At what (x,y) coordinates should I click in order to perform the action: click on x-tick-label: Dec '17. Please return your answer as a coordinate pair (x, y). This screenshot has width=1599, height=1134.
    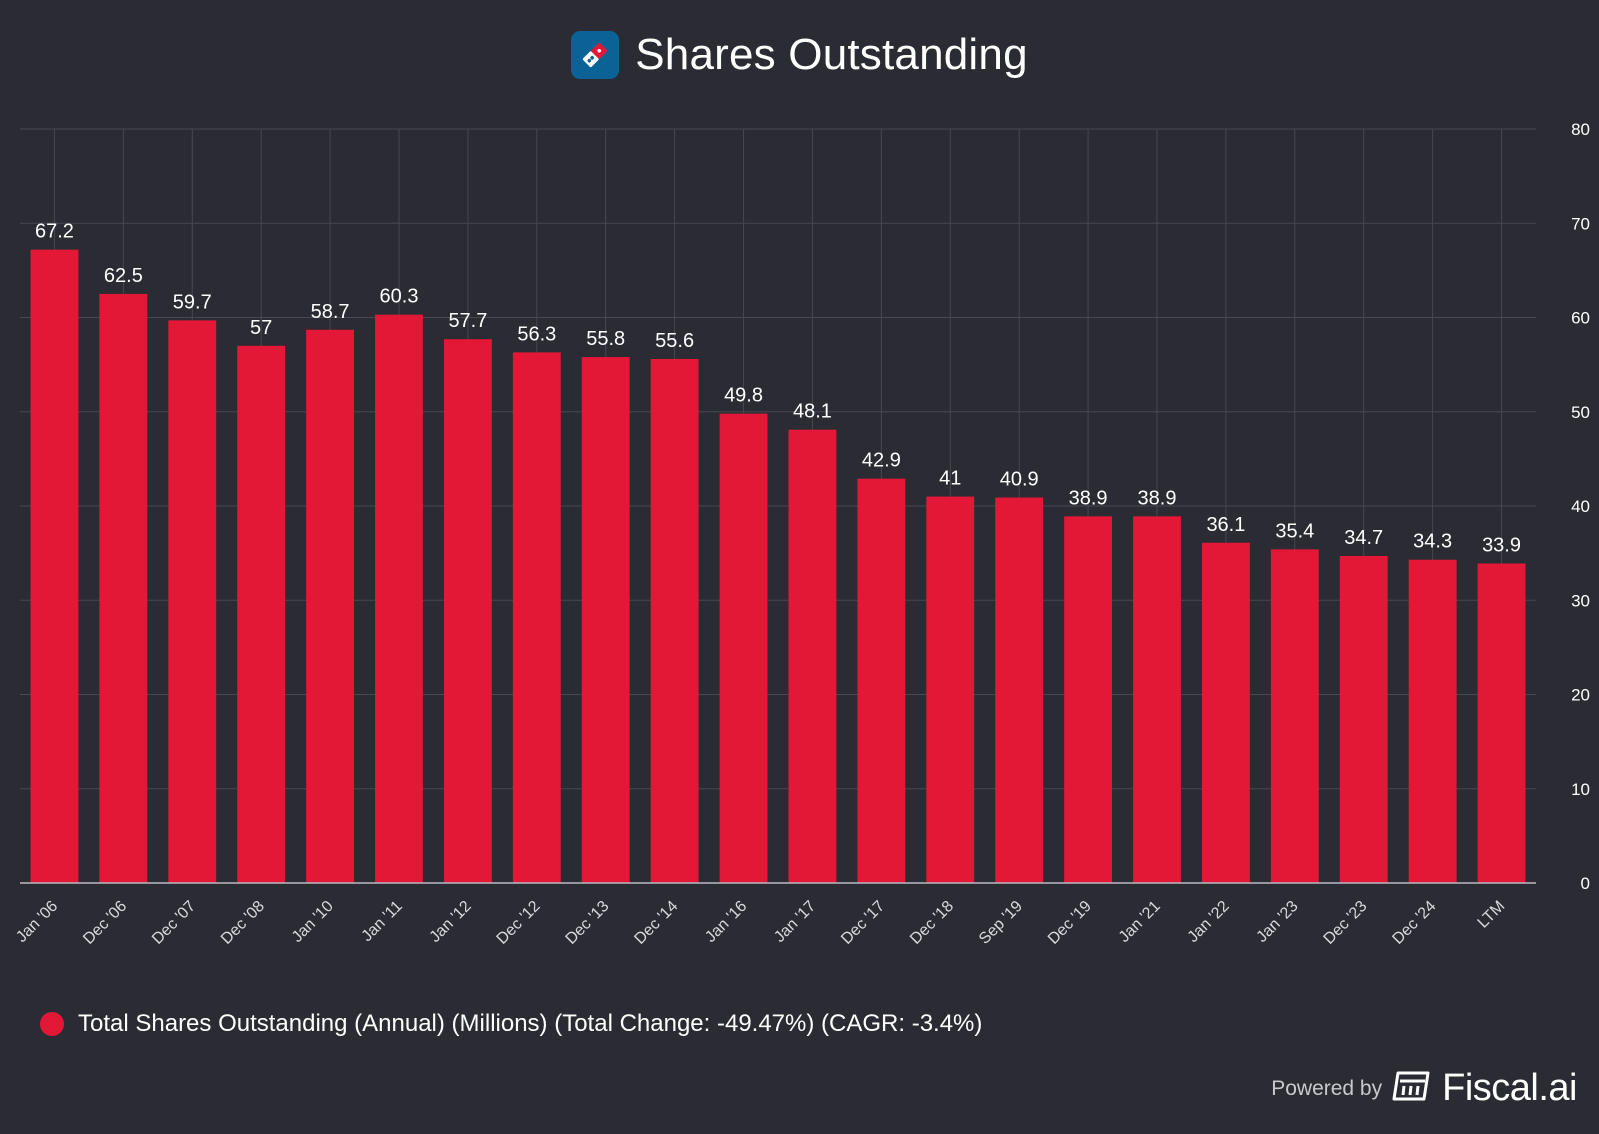
    Looking at the image, I should click on (863, 923).